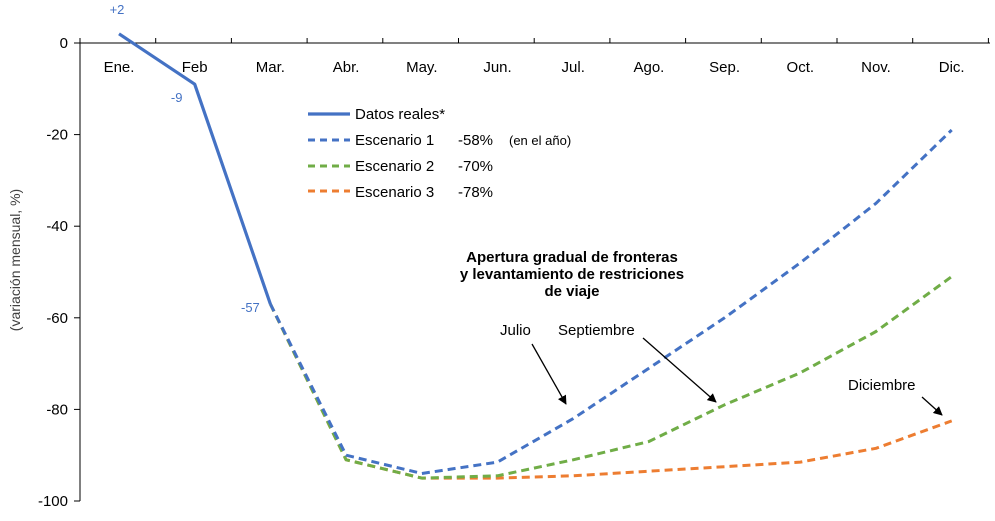  What do you see at coordinates (952, 67) in the screenshot?
I see `x-tick-label: Dic.` at bounding box center [952, 67].